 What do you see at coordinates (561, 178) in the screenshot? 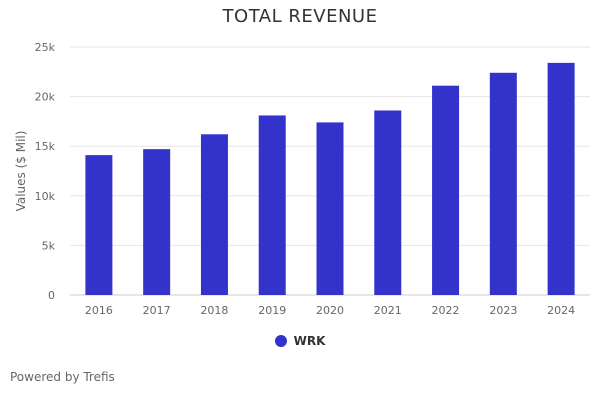
I see `bar-2024` at bounding box center [561, 178].